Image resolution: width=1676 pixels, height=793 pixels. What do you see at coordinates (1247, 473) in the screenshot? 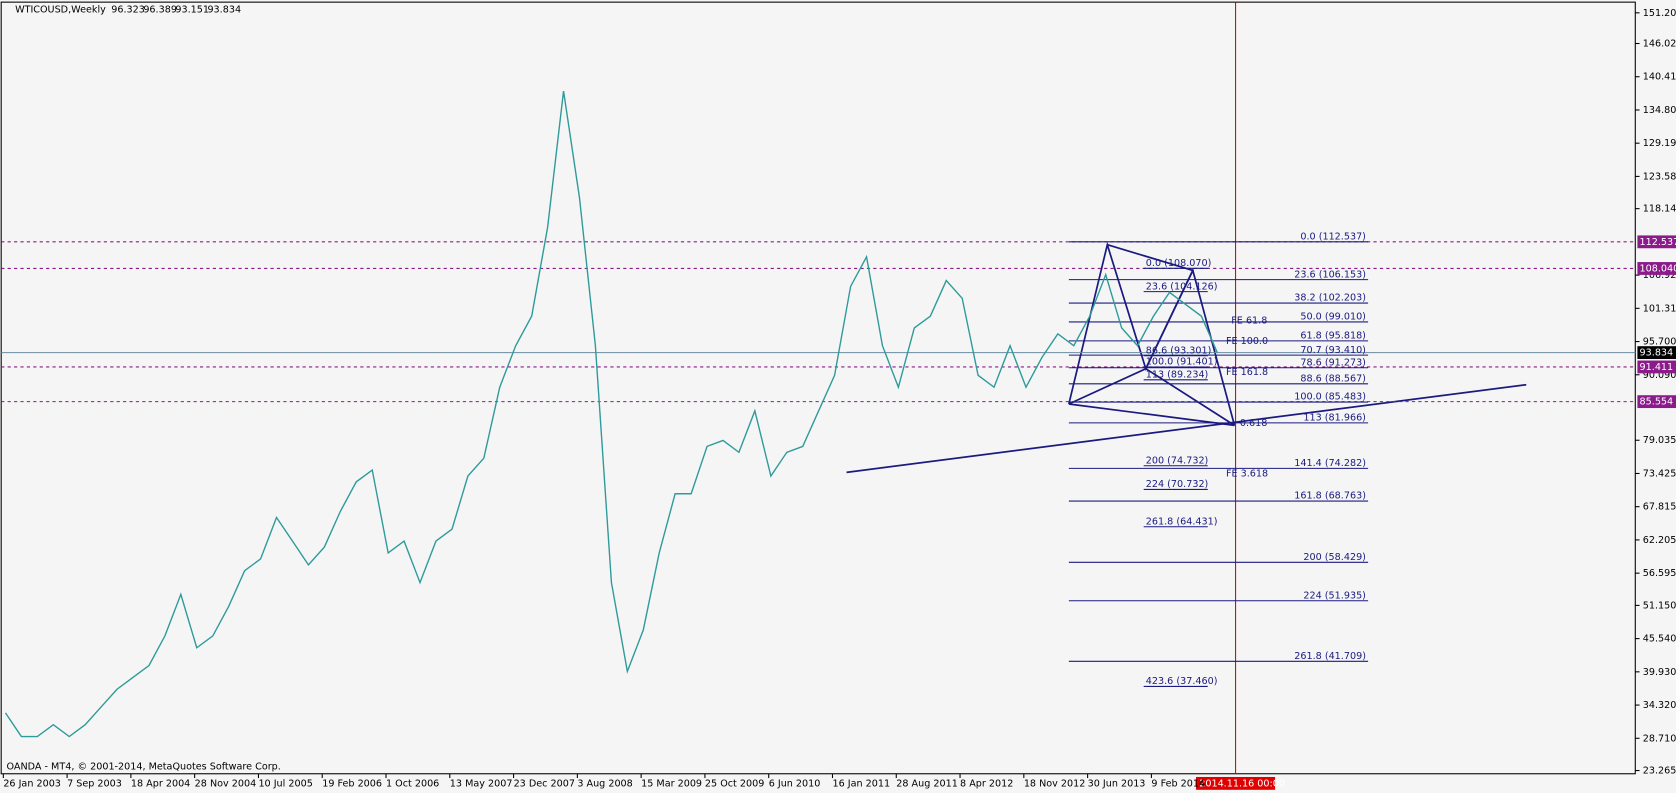
I see `fe-label: FE 3.618` at bounding box center [1247, 473].